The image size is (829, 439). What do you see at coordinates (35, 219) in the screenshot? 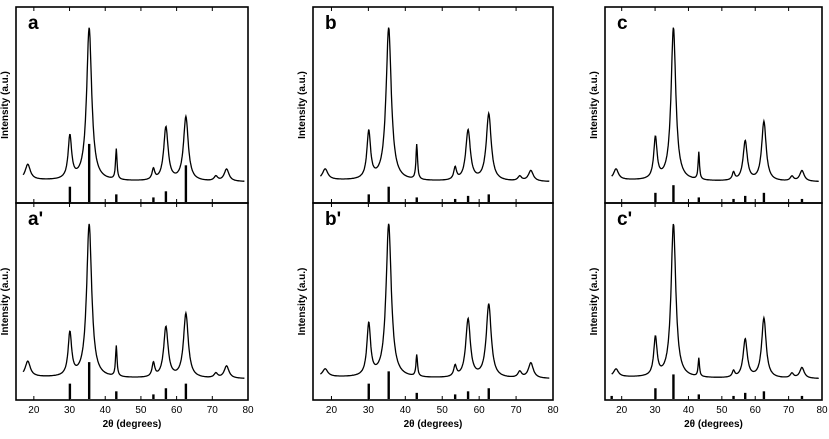
I see `panel-label: a'` at bounding box center [35, 219].